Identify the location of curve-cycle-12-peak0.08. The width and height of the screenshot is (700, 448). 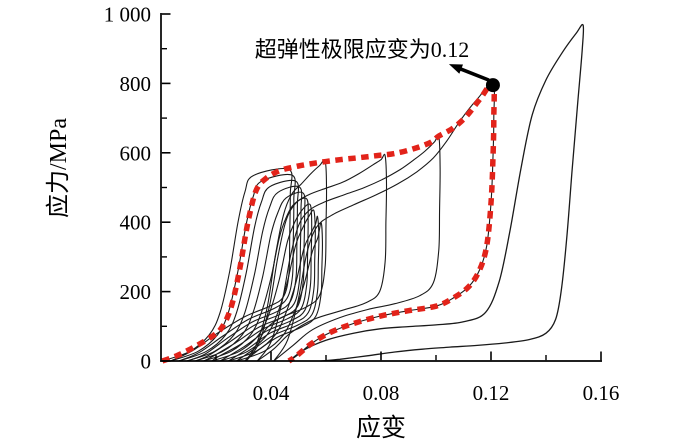
(316, 257).